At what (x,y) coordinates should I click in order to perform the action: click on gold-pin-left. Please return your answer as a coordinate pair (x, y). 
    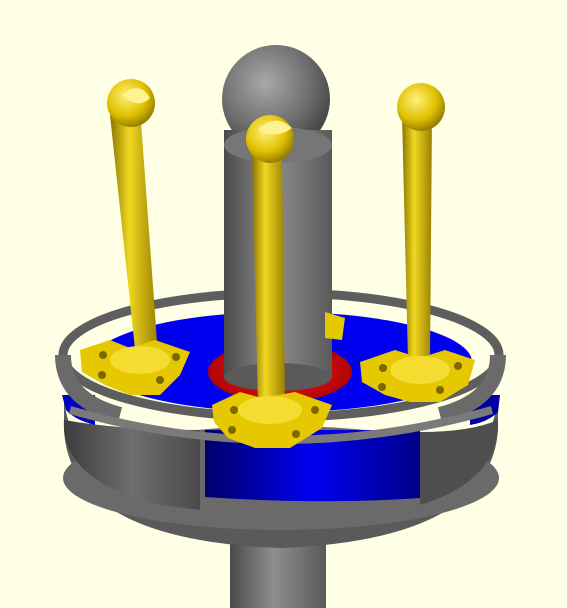
    Looking at the image, I should click on (134, 233).